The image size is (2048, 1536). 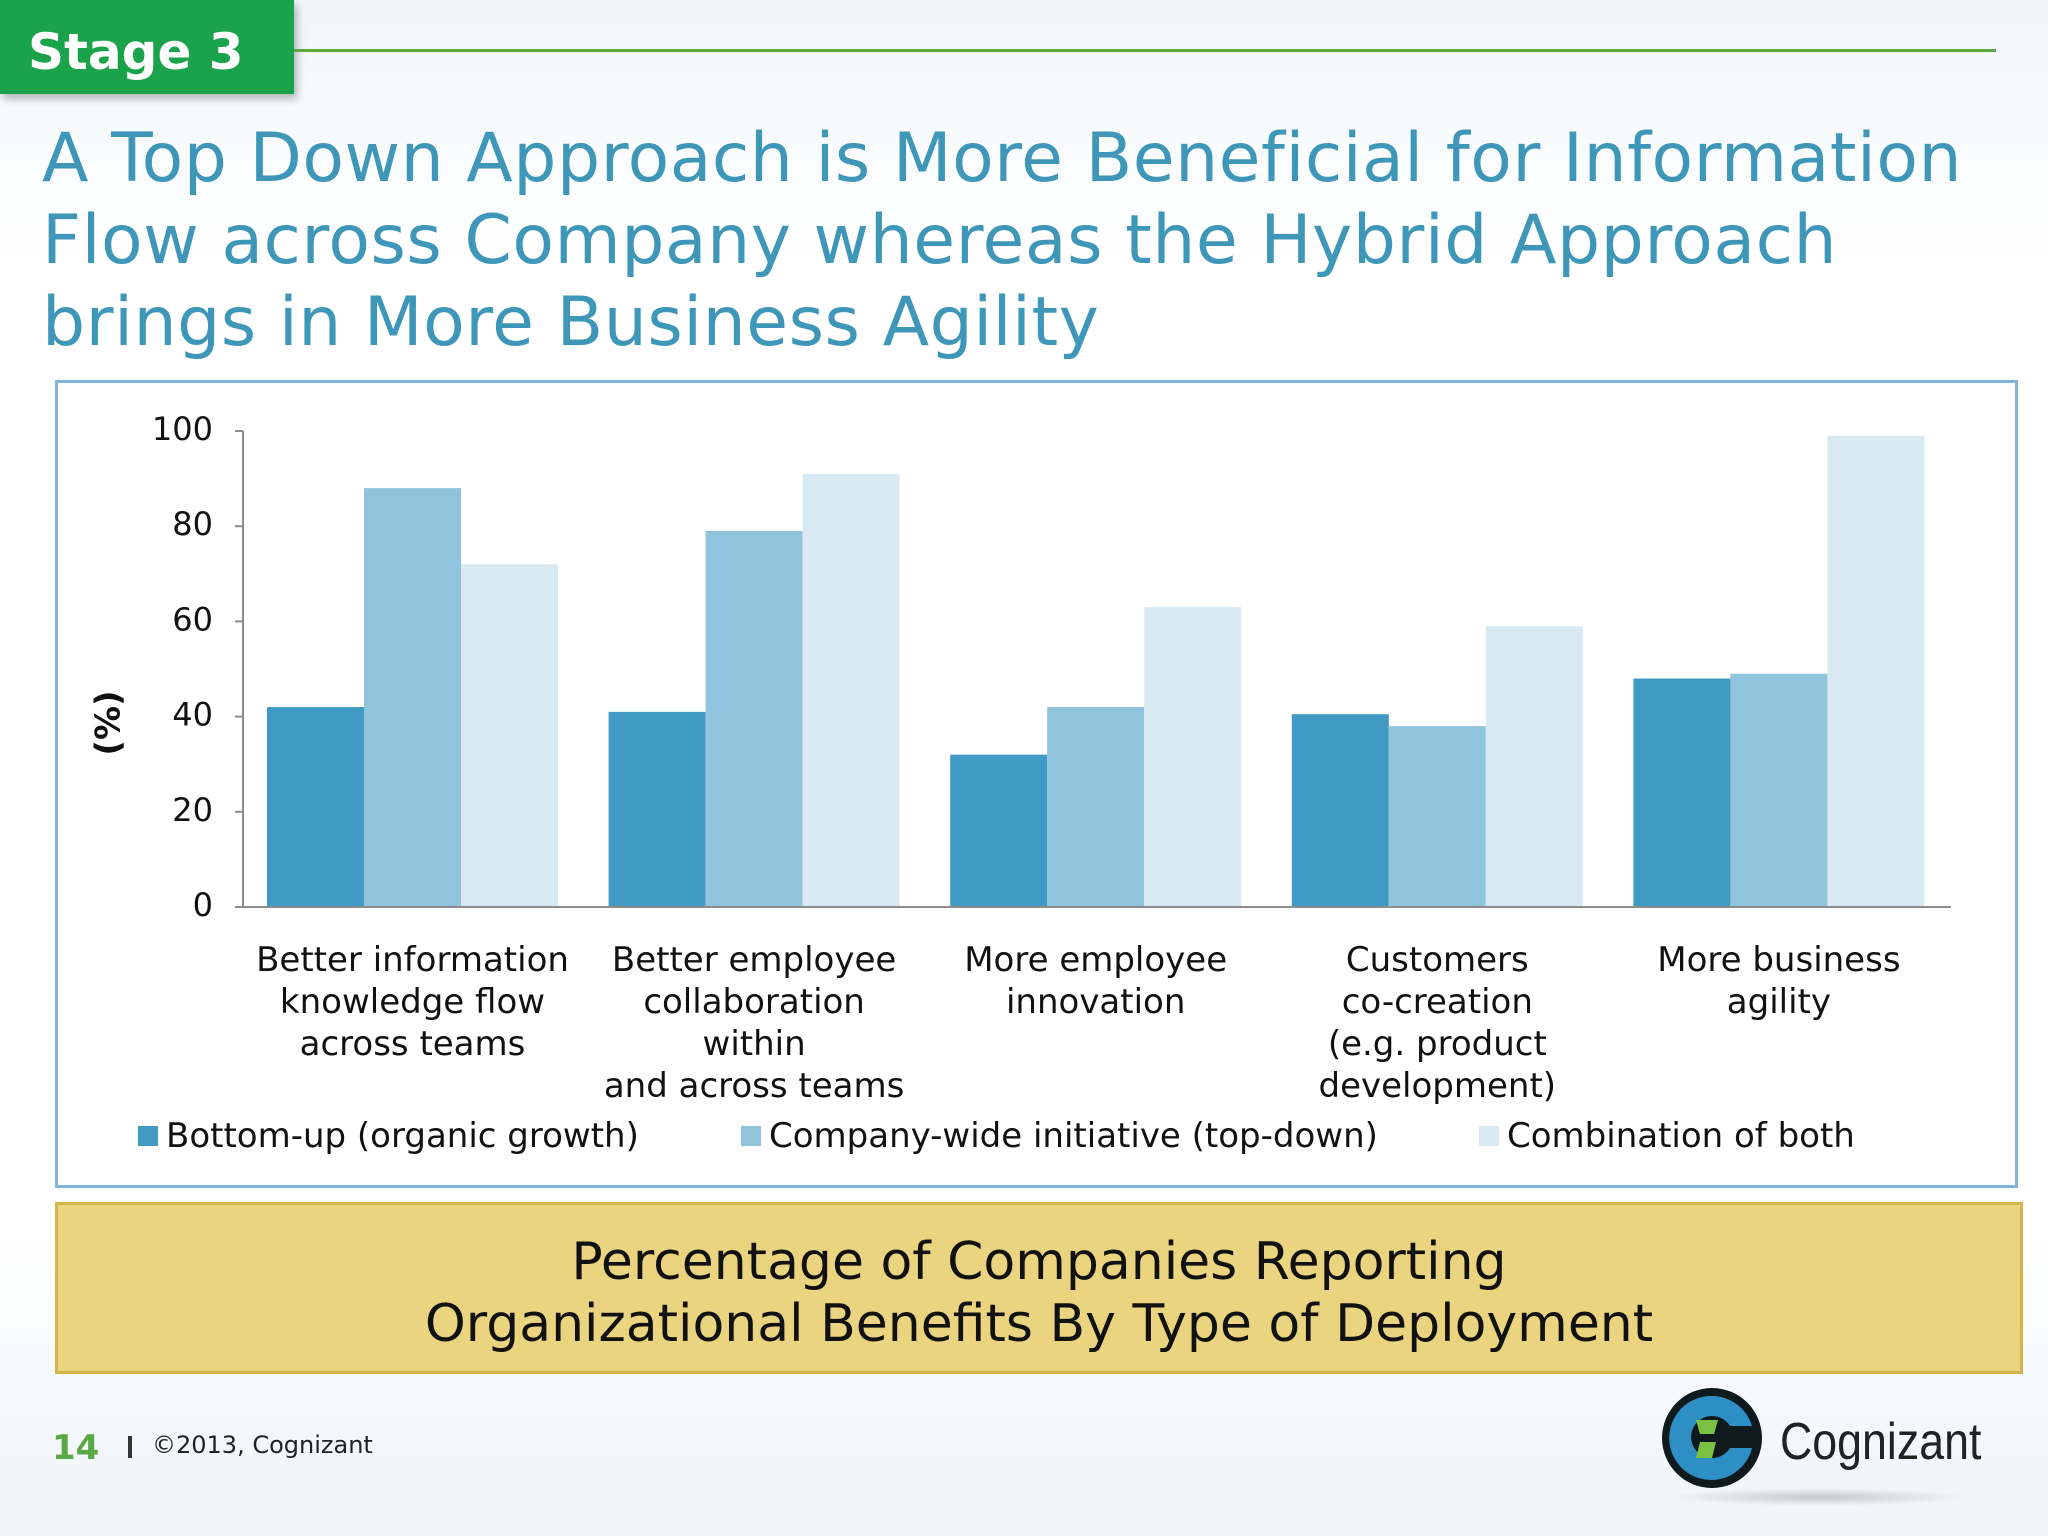 I want to click on x-category-label-line: collaboration within, so click(x=754, y=1023).